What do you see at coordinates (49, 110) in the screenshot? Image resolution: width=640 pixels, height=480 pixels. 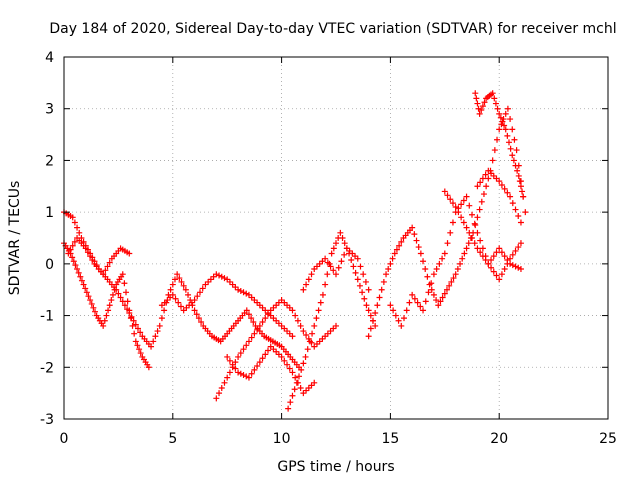 I see `y-tick-label: 3` at bounding box center [49, 110].